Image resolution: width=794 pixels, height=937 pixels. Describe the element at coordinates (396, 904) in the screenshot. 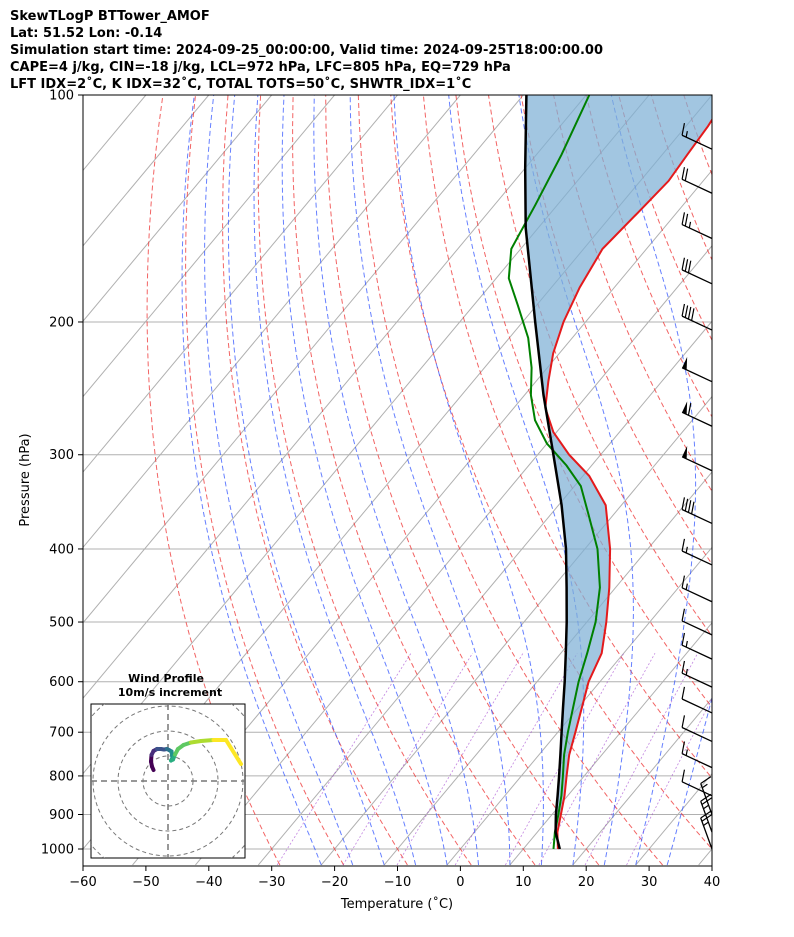

I see `x-axis-label: Temperature (˚C)` at that location.